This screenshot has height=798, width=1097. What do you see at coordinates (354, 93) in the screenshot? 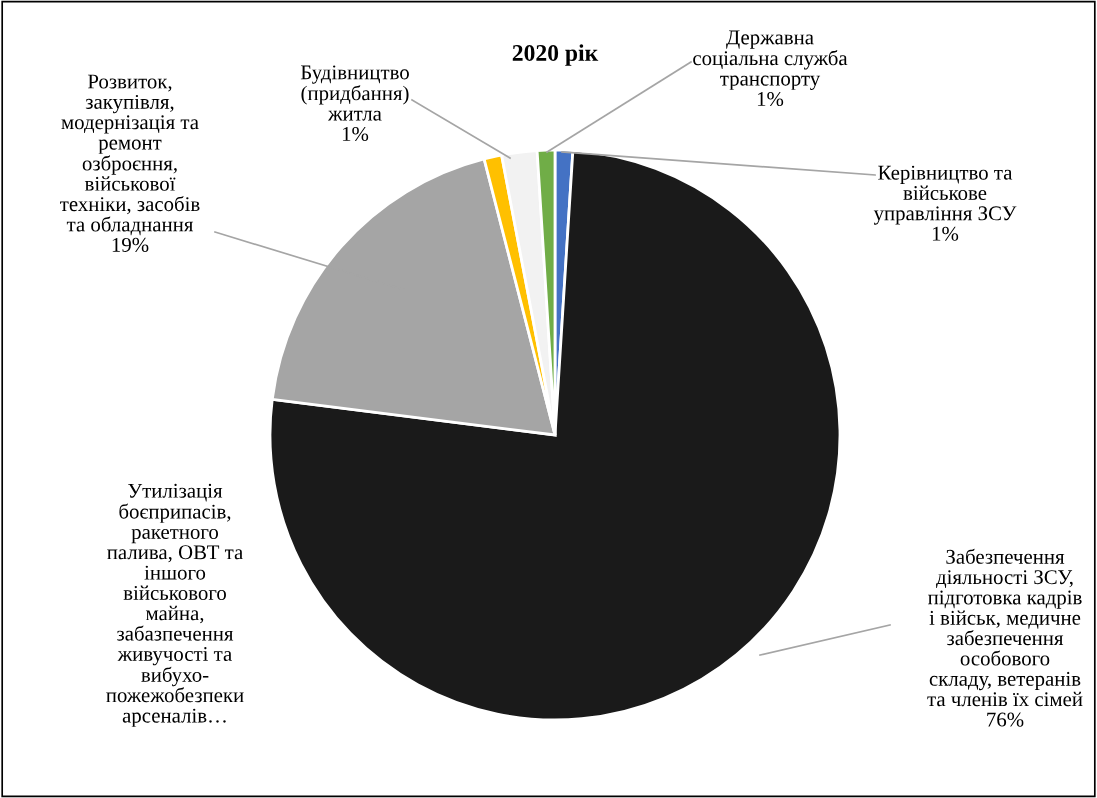
I see `slice-label: Будівництво (придбання) житла` at bounding box center [354, 93].